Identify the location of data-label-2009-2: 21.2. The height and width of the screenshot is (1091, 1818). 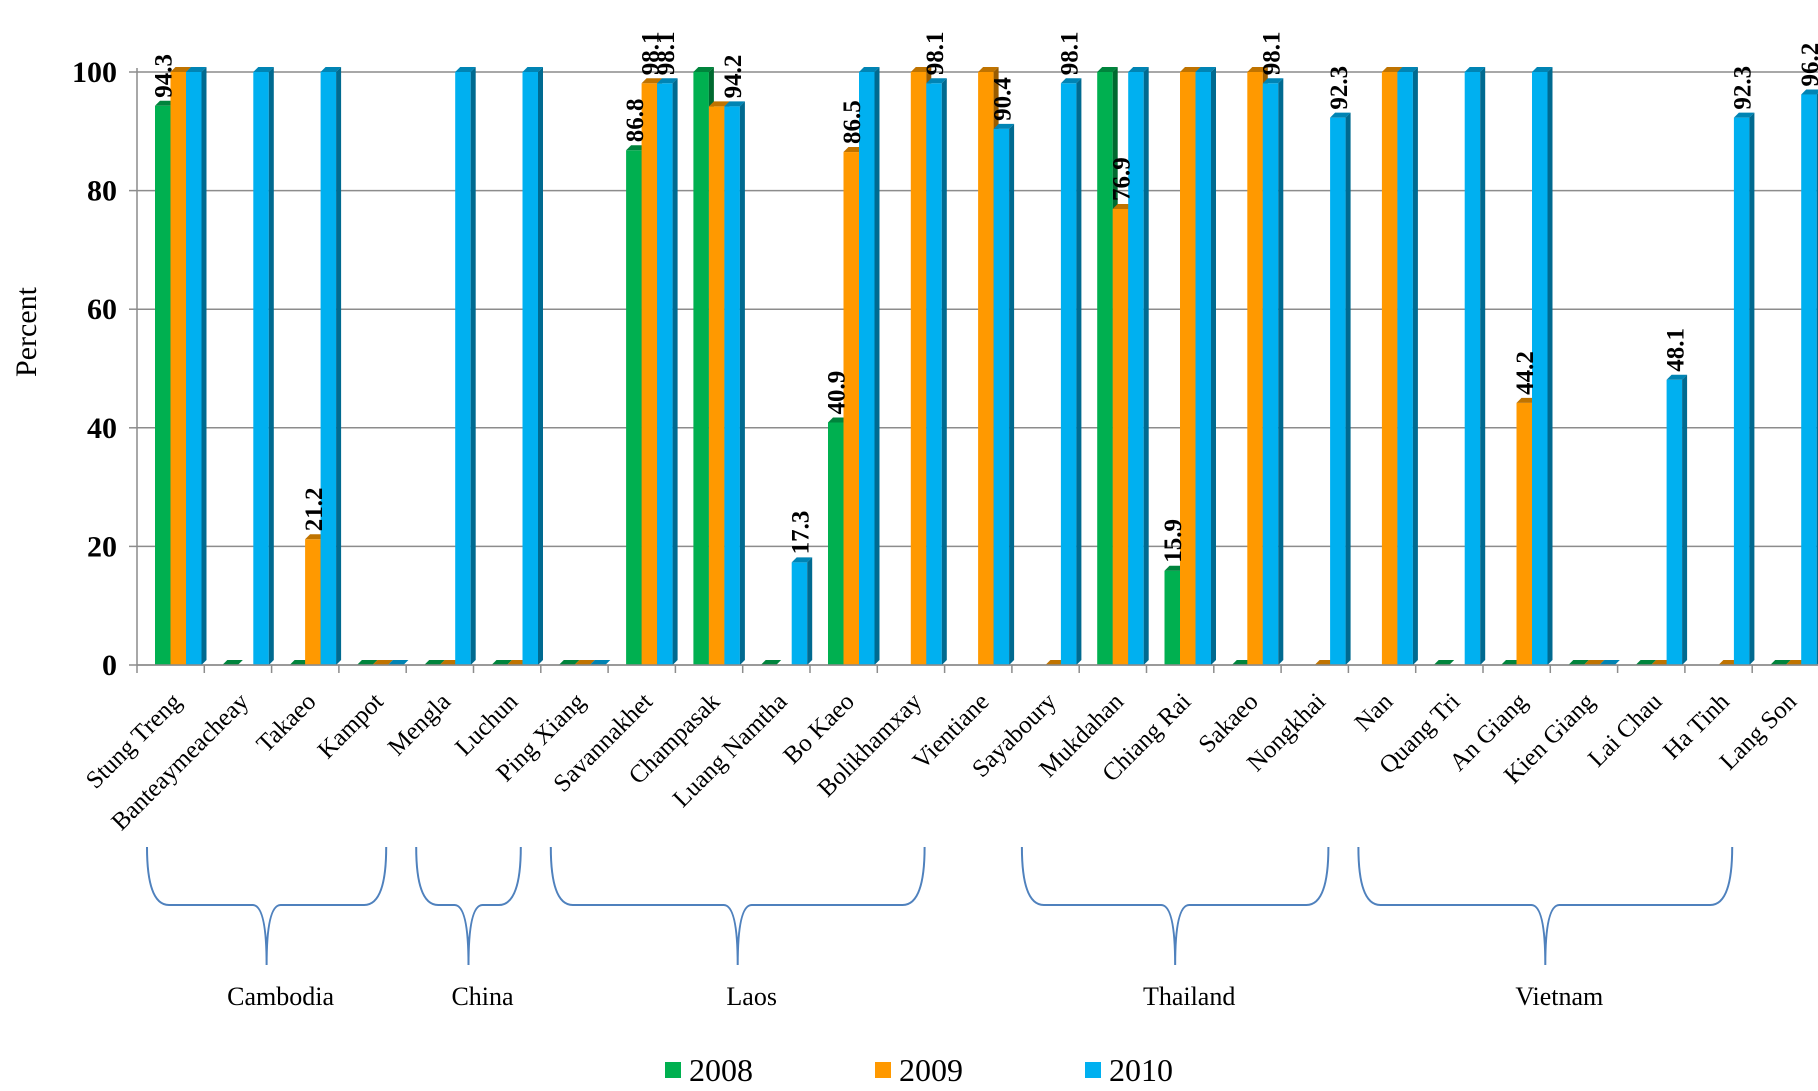
(314, 510).